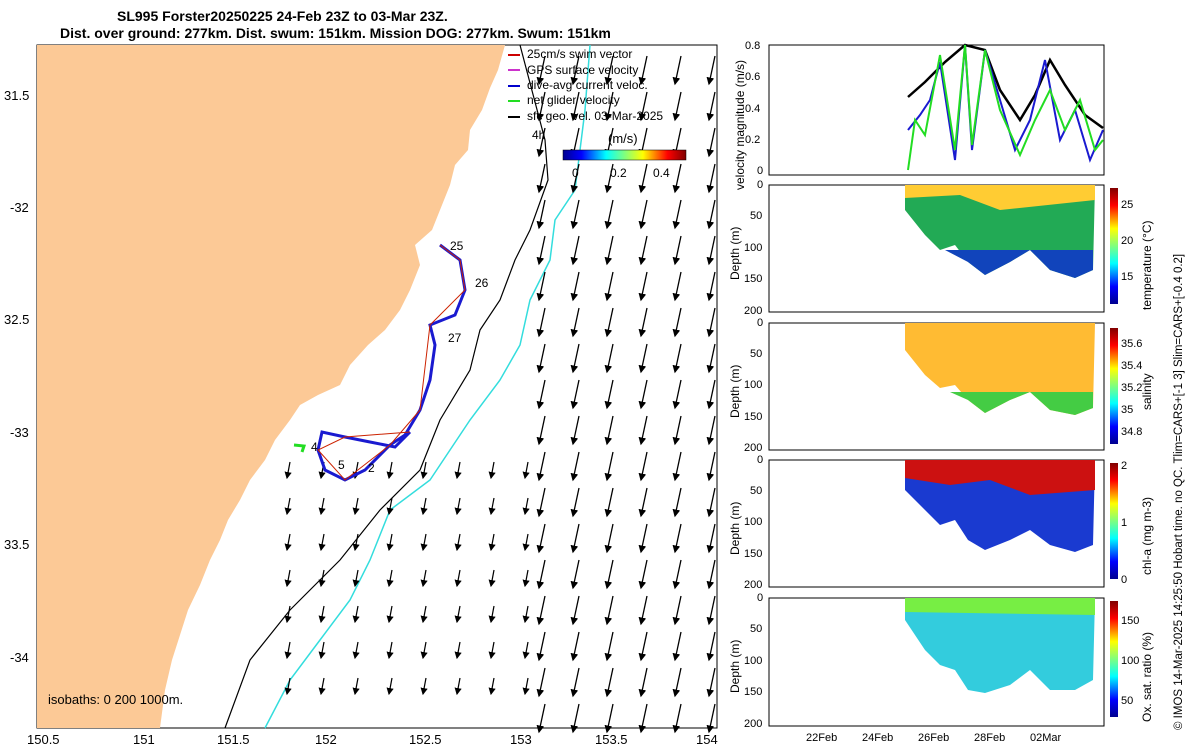 This screenshot has width=1200, height=750. Describe the element at coordinates (1019, 264) in the screenshot. I see `temperature-cold-layer` at that location.